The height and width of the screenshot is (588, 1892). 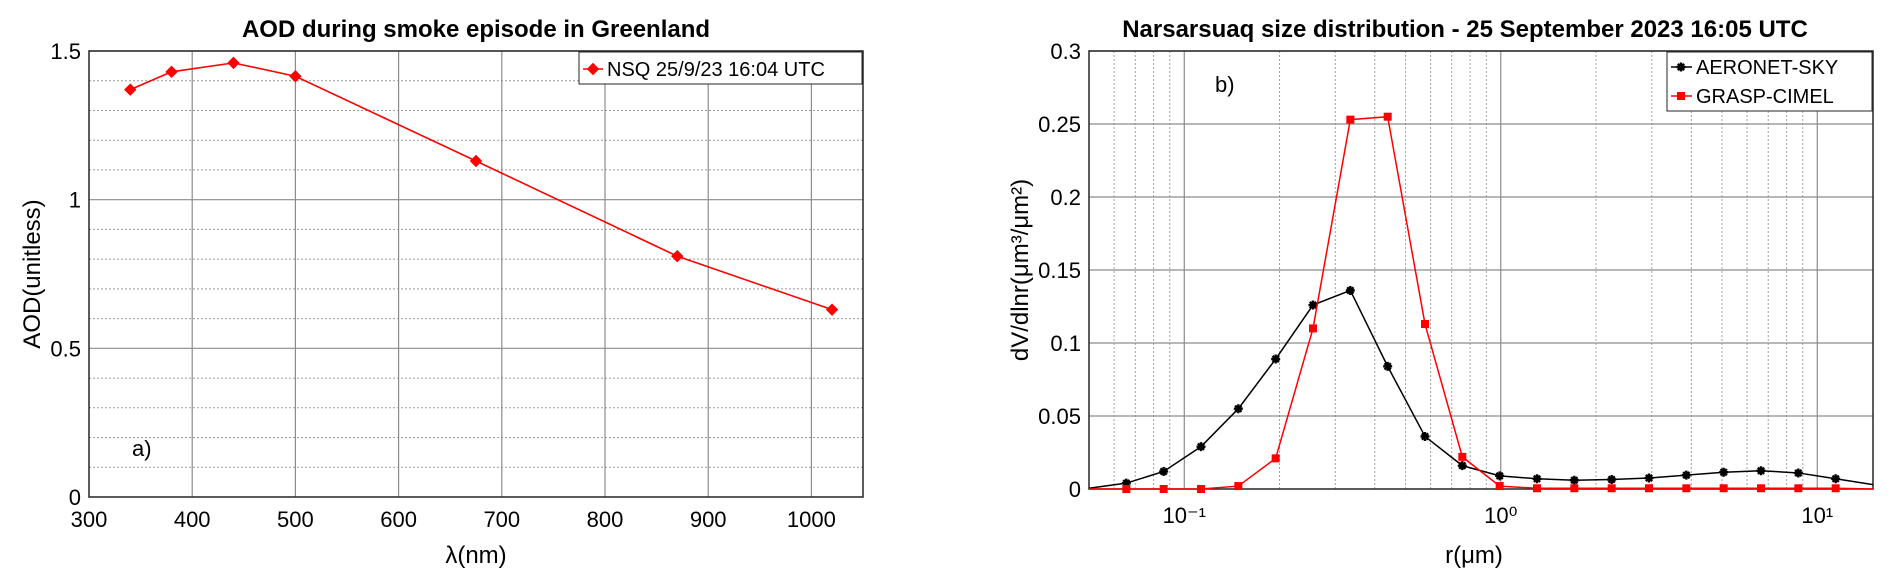 I want to click on aod-legend-box, so click(x=720, y=68).